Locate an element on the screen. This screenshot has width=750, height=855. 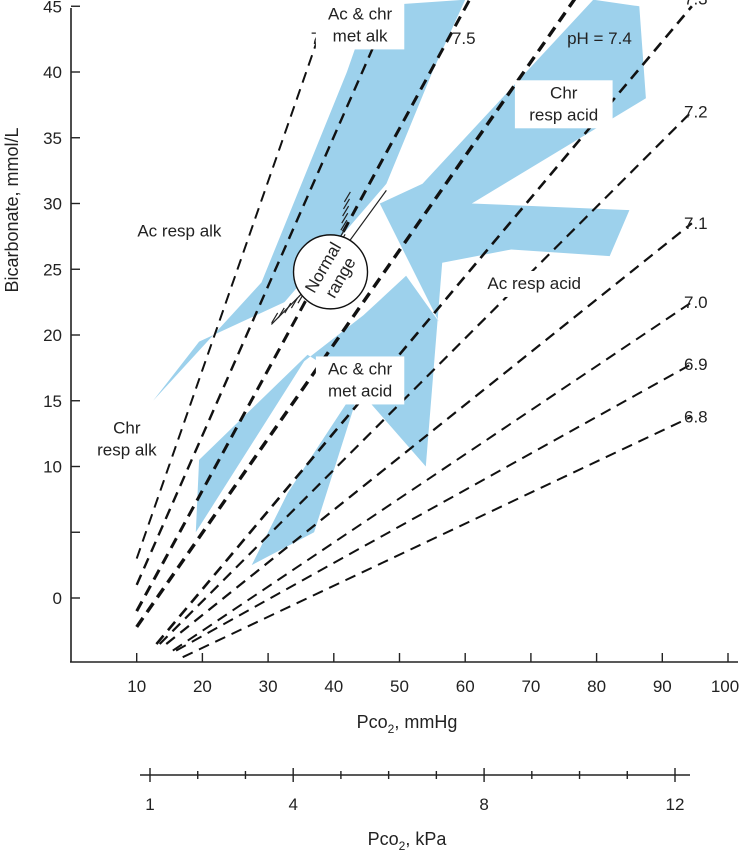
isobar-label-4: 7.3 is located at coordinates (696, 4).